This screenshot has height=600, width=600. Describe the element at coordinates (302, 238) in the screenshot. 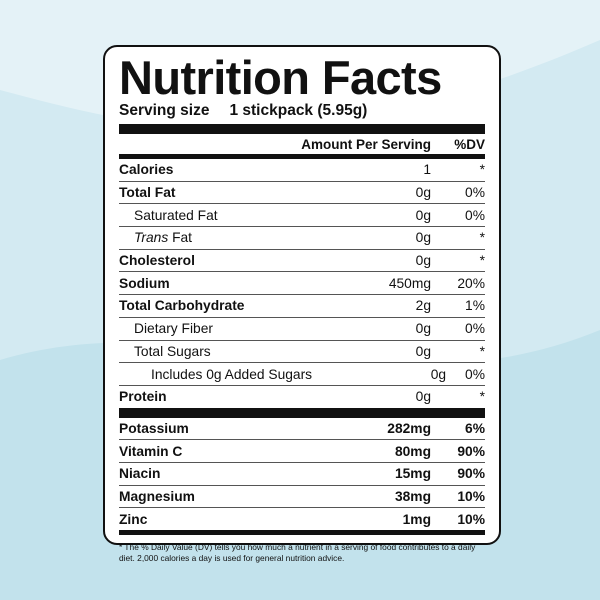

I see `table-row: Trans Fat 0g *` at that location.